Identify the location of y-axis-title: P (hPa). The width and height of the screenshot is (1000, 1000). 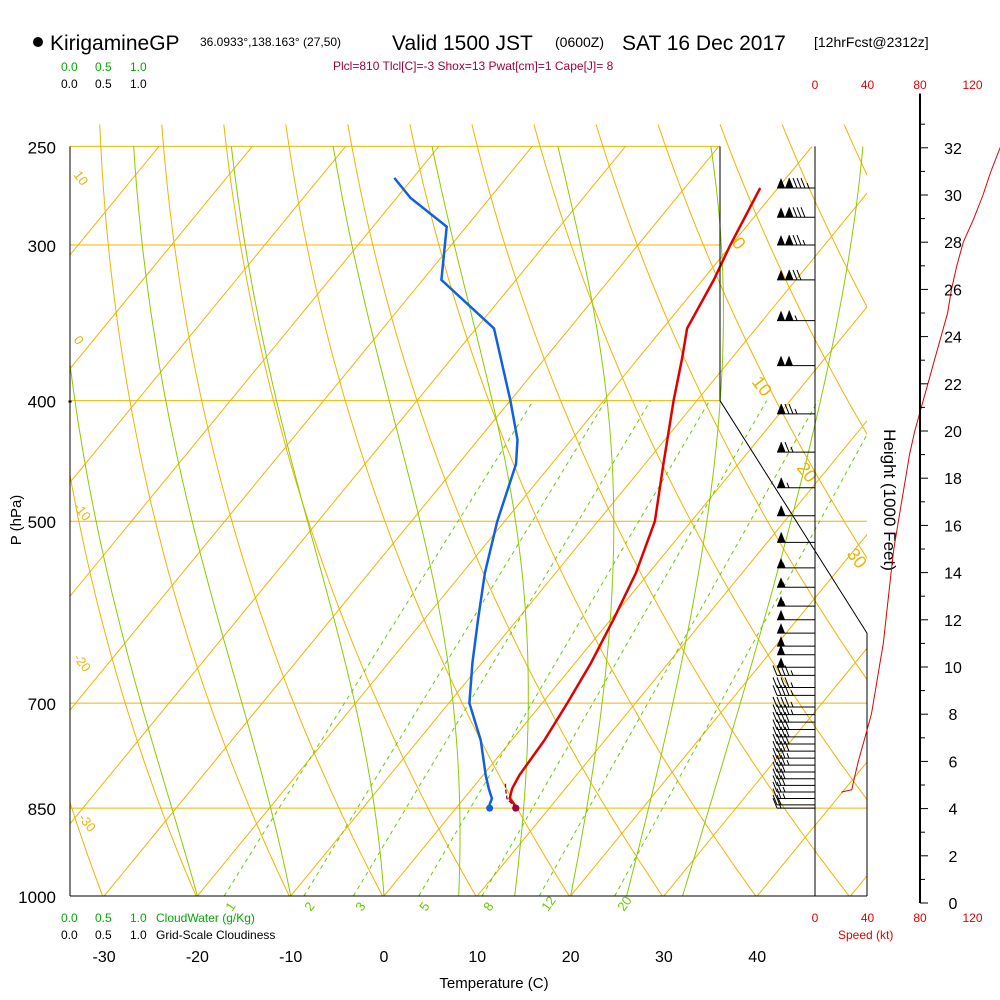
(16, 520).